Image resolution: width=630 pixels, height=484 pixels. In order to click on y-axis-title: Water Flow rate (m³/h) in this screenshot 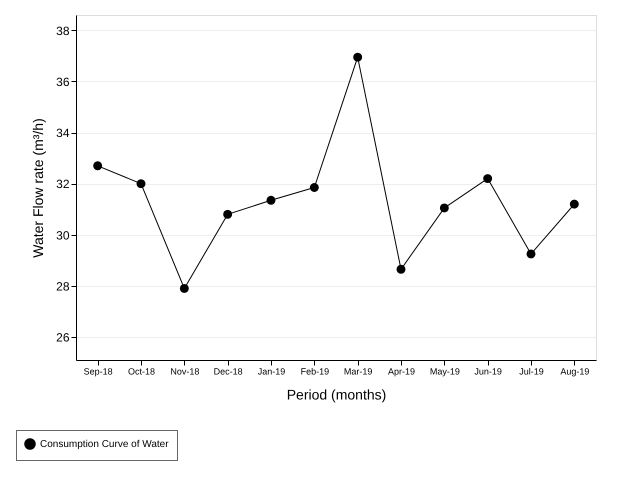, I will do `click(38, 188)`.